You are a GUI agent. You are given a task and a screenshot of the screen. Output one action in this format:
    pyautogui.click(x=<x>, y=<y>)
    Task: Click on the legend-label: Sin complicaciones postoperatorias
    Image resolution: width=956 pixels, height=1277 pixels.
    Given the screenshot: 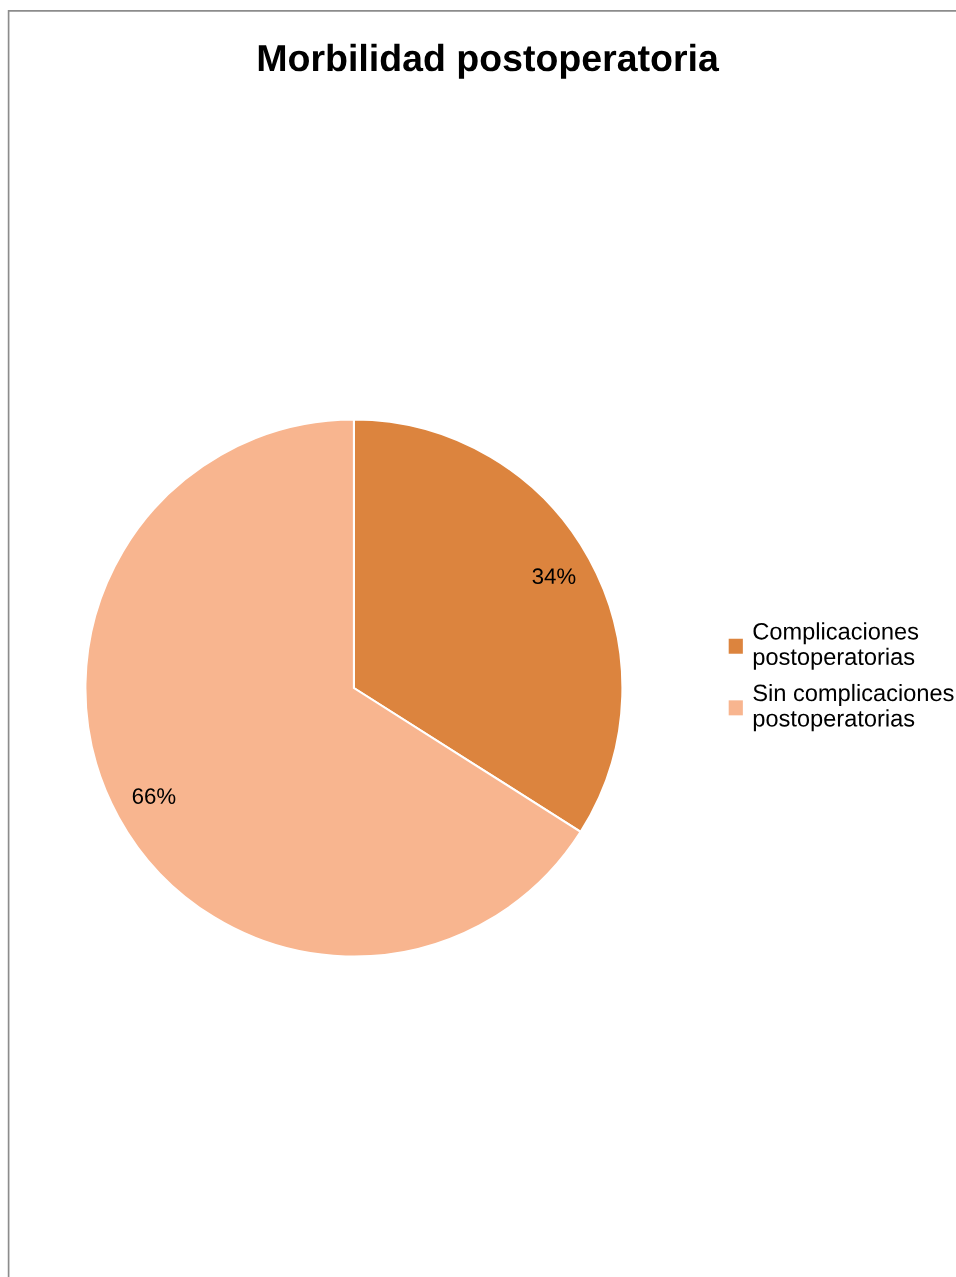 What is the action you would take?
    pyautogui.click(x=853, y=707)
    